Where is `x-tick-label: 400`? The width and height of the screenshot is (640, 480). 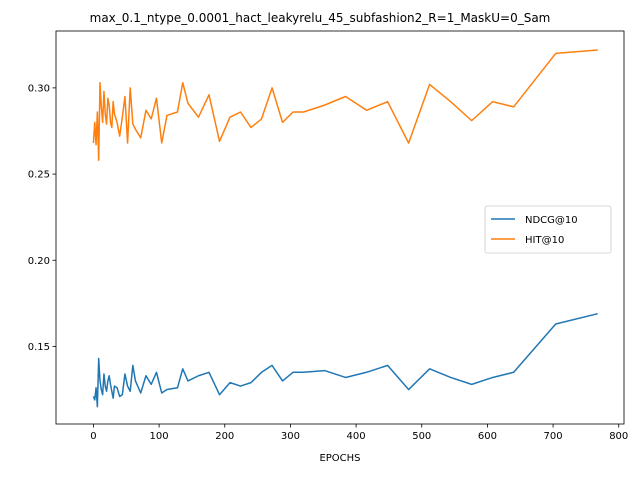
x-tick-label: 400 is located at coordinates (356, 436).